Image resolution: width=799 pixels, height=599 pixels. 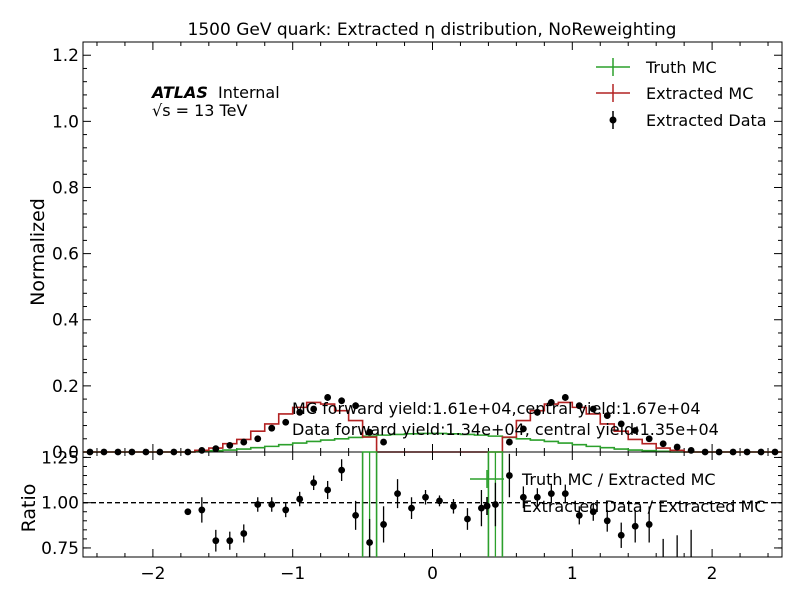 I want to click on legend-label-truth-over-extracted: Truth MC / Extracted MC, so click(x=618, y=479).